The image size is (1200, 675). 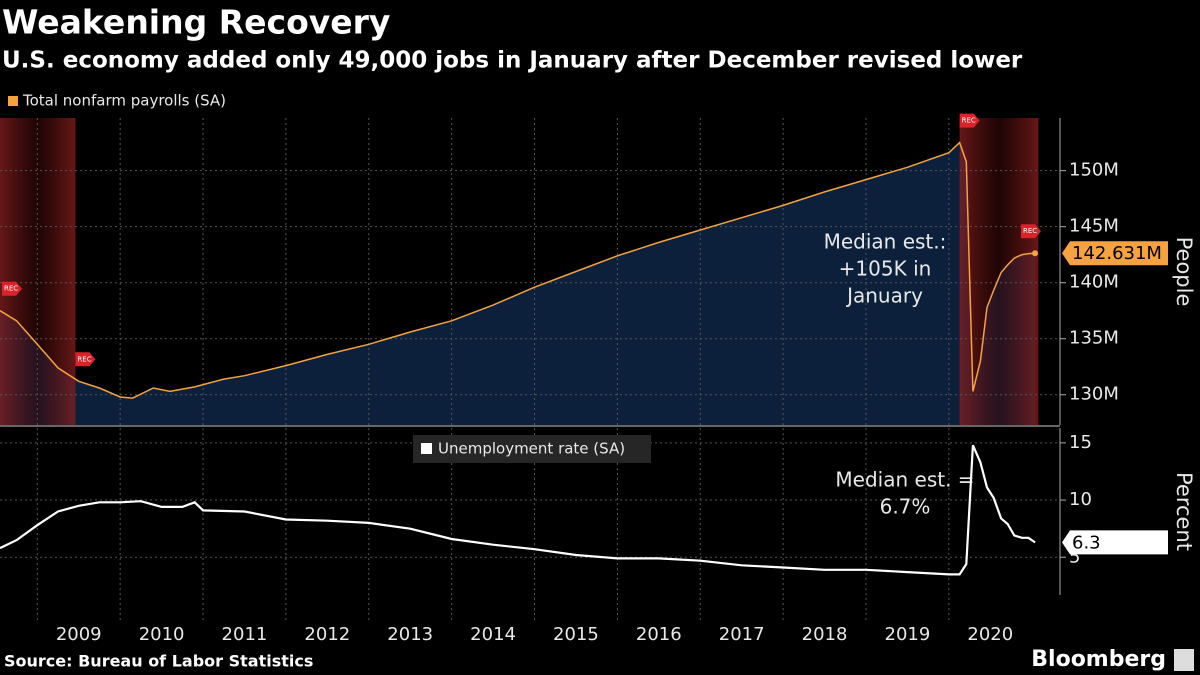 I want to click on chart-title: Weakening Recovery, so click(x=196, y=22).